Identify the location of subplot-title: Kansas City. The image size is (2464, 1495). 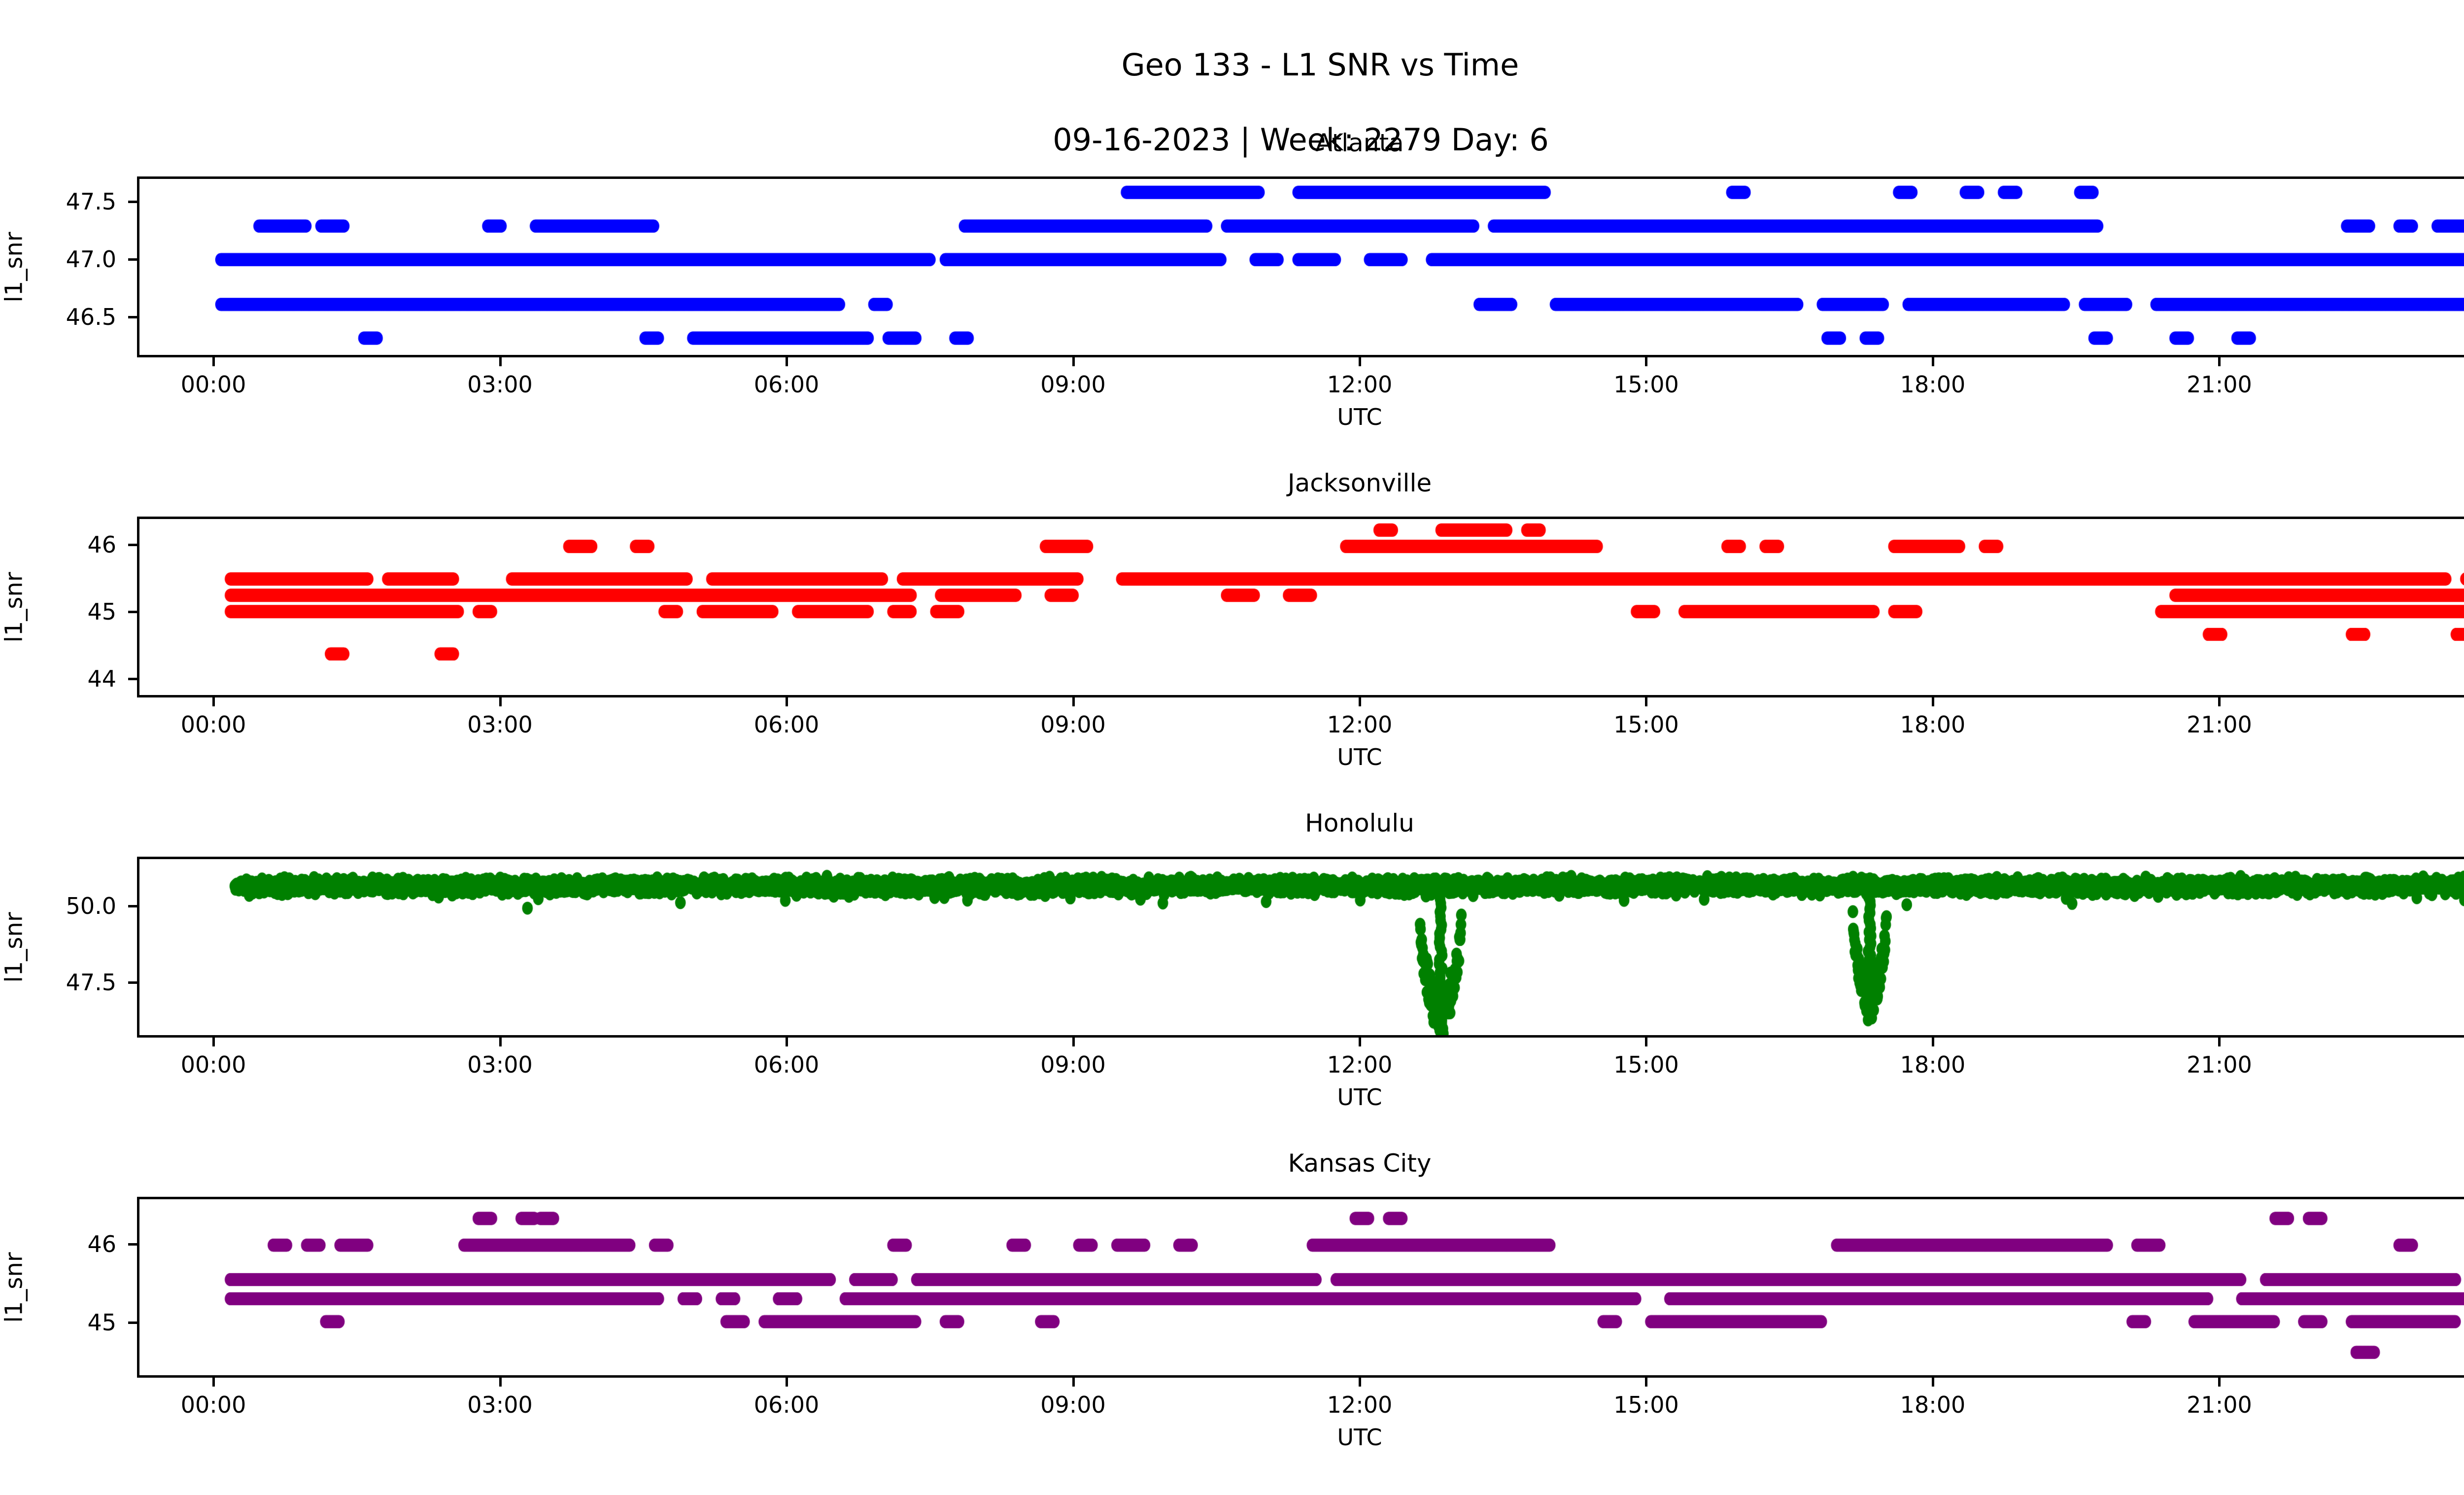
(1360, 1163).